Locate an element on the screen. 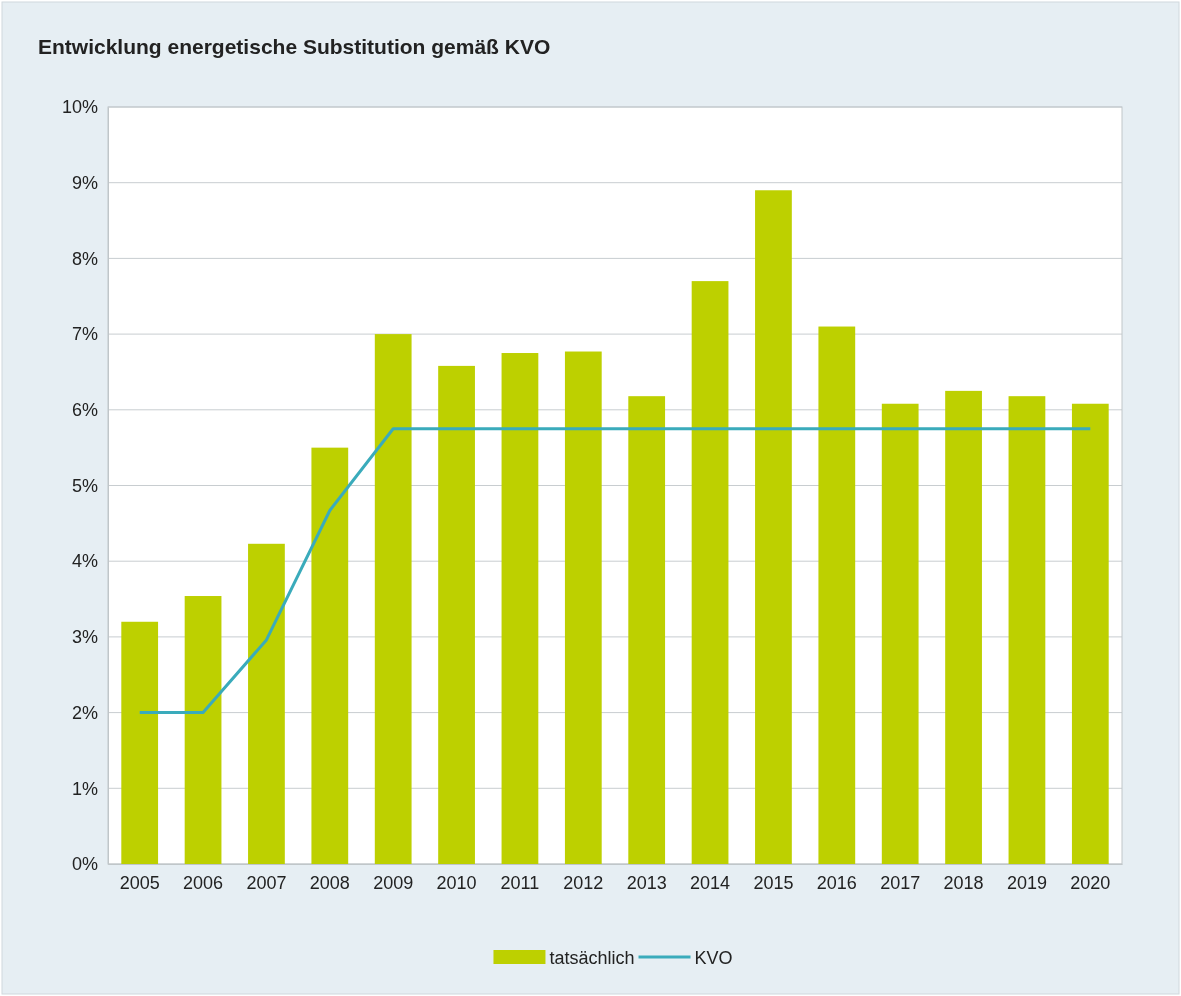 This screenshot has width=1181, height=996. legend-label: tatsächlich is located at coordinates (592, 958).